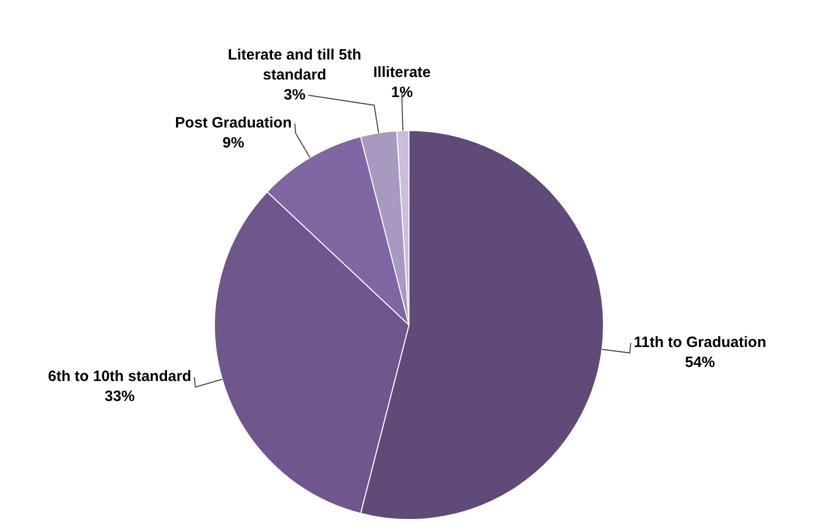 The height and width of the screenshot is (528, 818). What do you see at coordinates (402, 92) in the screenshot?
I see `data-label: 1%` at bounding box center [402, 92].